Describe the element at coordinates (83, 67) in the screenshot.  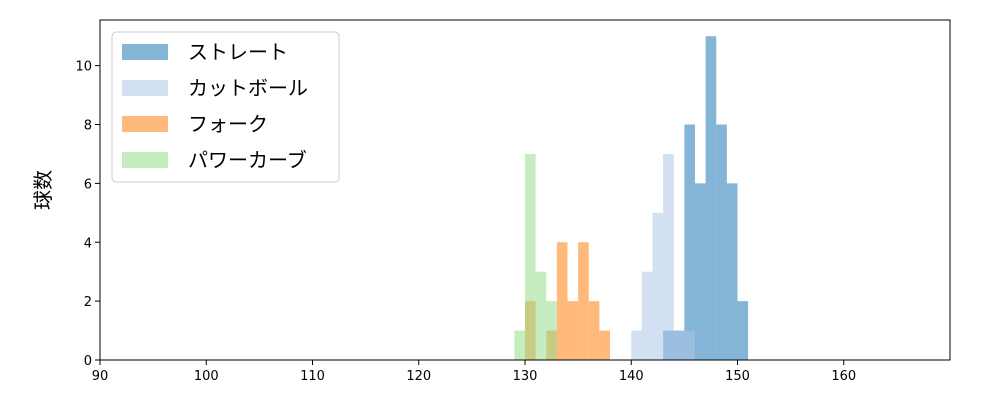
I see `y-tick-label: 10` at that location.